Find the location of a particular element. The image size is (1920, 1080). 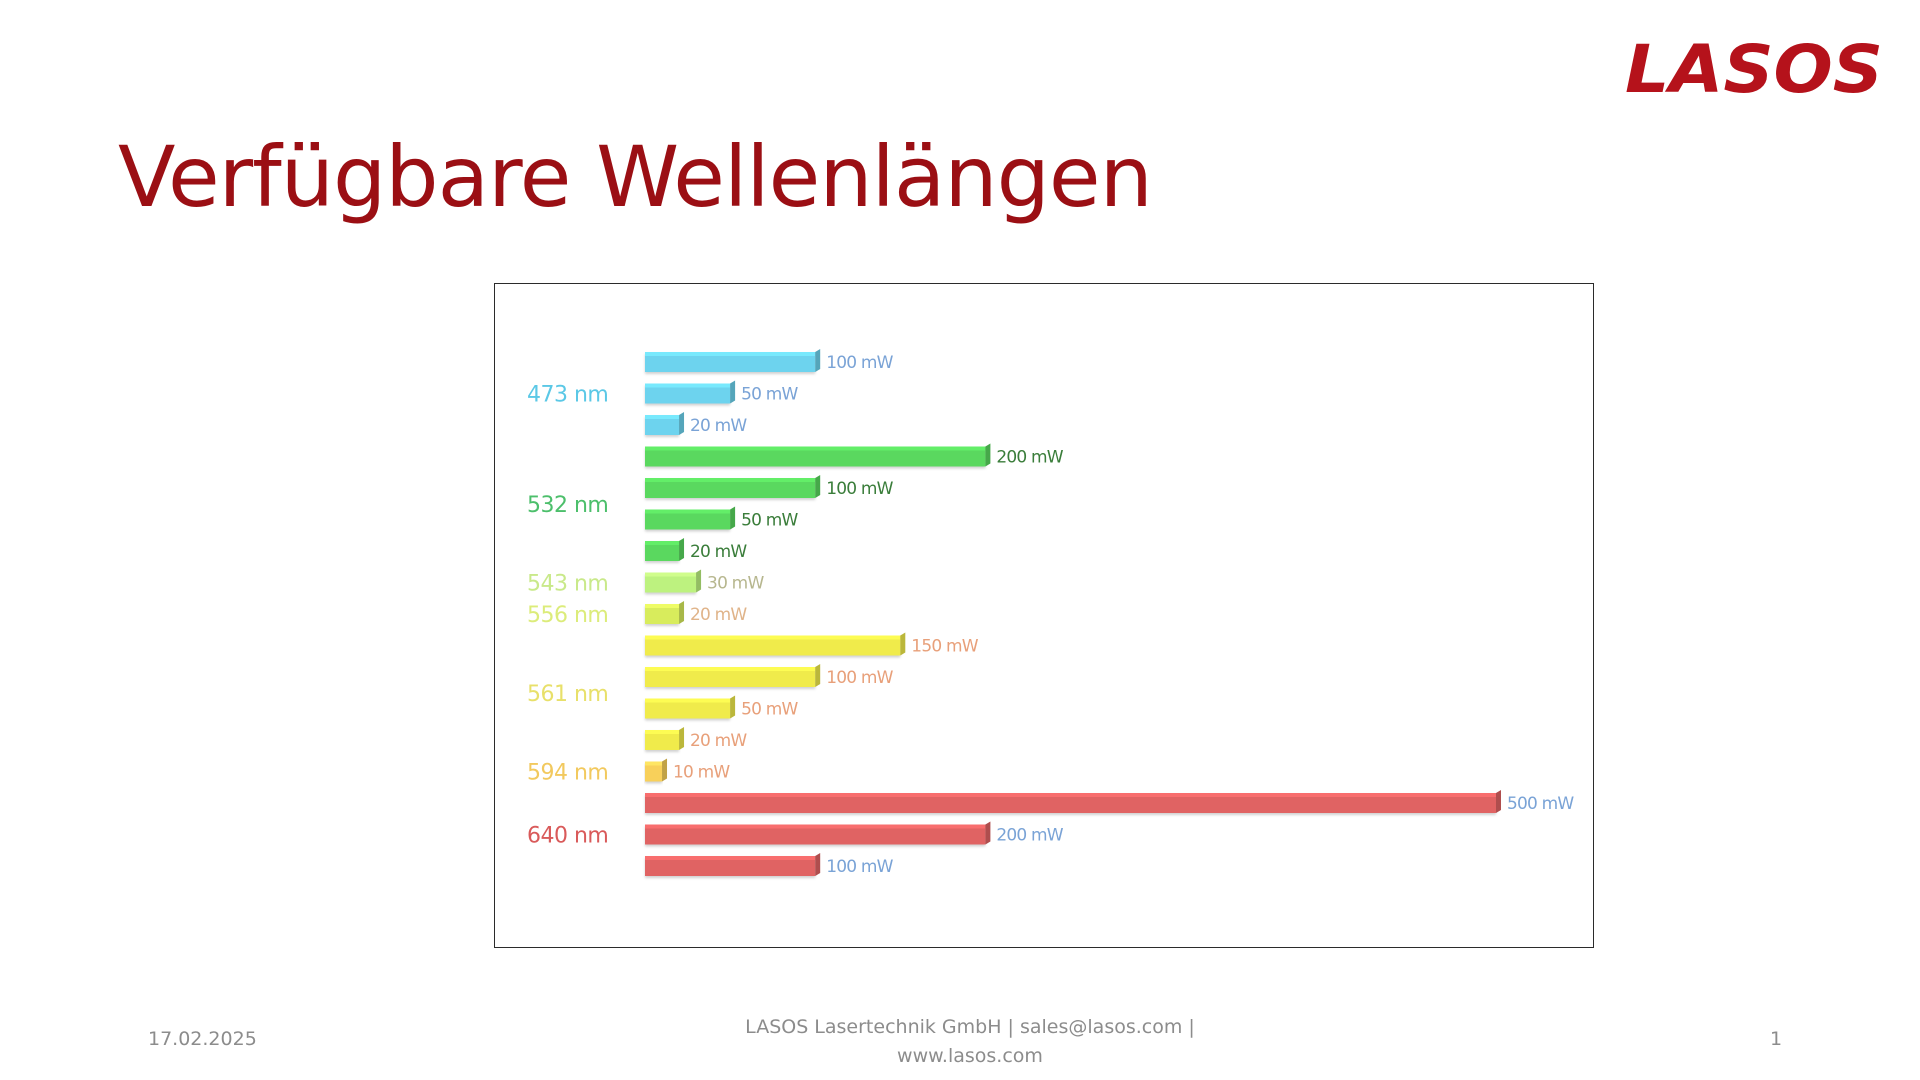

wavelength-label: 473 nm is located at coordinates (567, 395).